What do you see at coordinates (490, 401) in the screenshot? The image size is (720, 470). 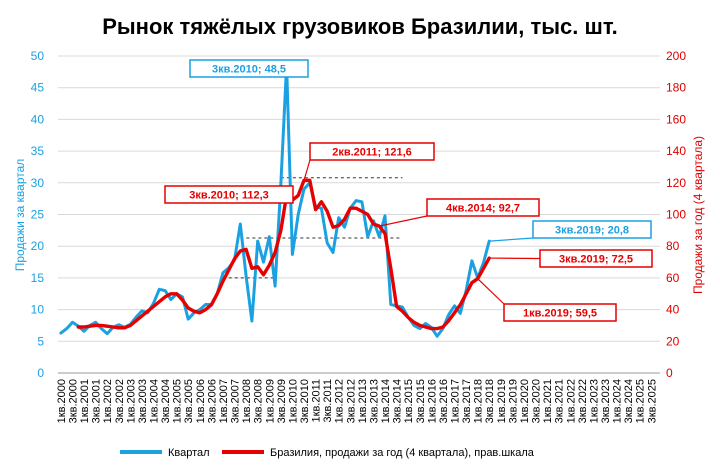 I see `x-tick-label: 3кв.2018` at bounding box center [490, 401].